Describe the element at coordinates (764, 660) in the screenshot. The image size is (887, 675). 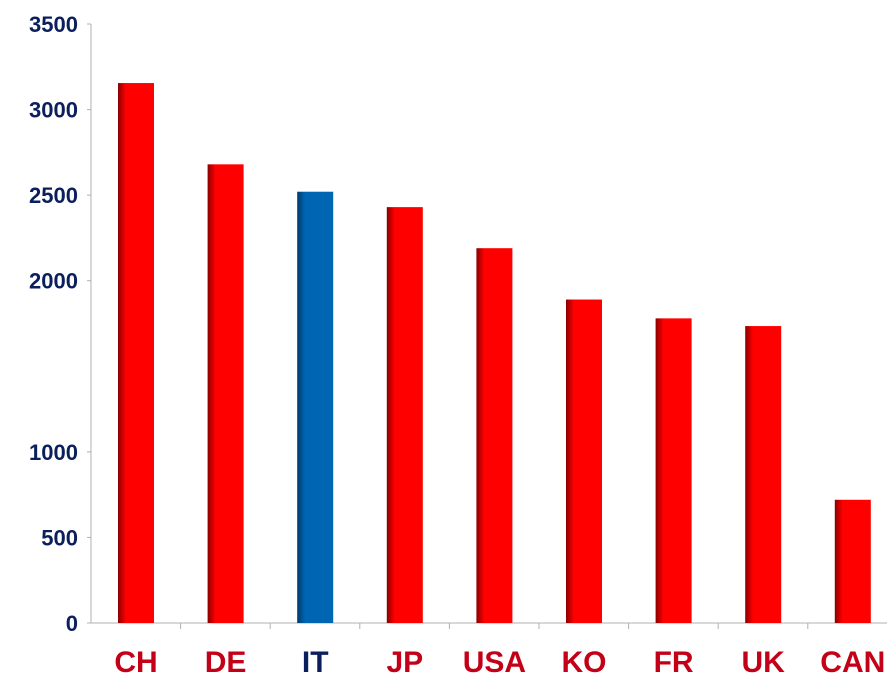
I see `x-tick-label-uk: UK` at that location.